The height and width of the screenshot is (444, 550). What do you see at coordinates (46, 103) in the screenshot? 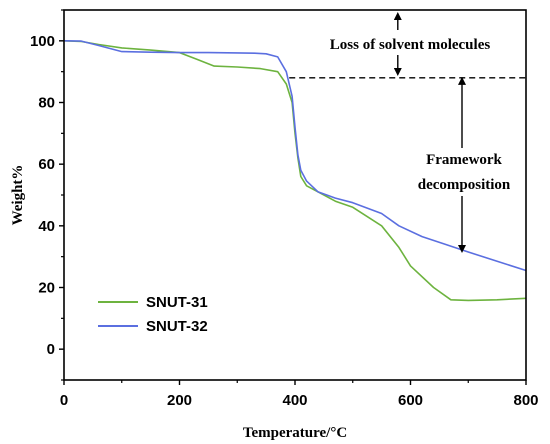
I see `y-tick-label: 80` at bounding box center [46, 103].